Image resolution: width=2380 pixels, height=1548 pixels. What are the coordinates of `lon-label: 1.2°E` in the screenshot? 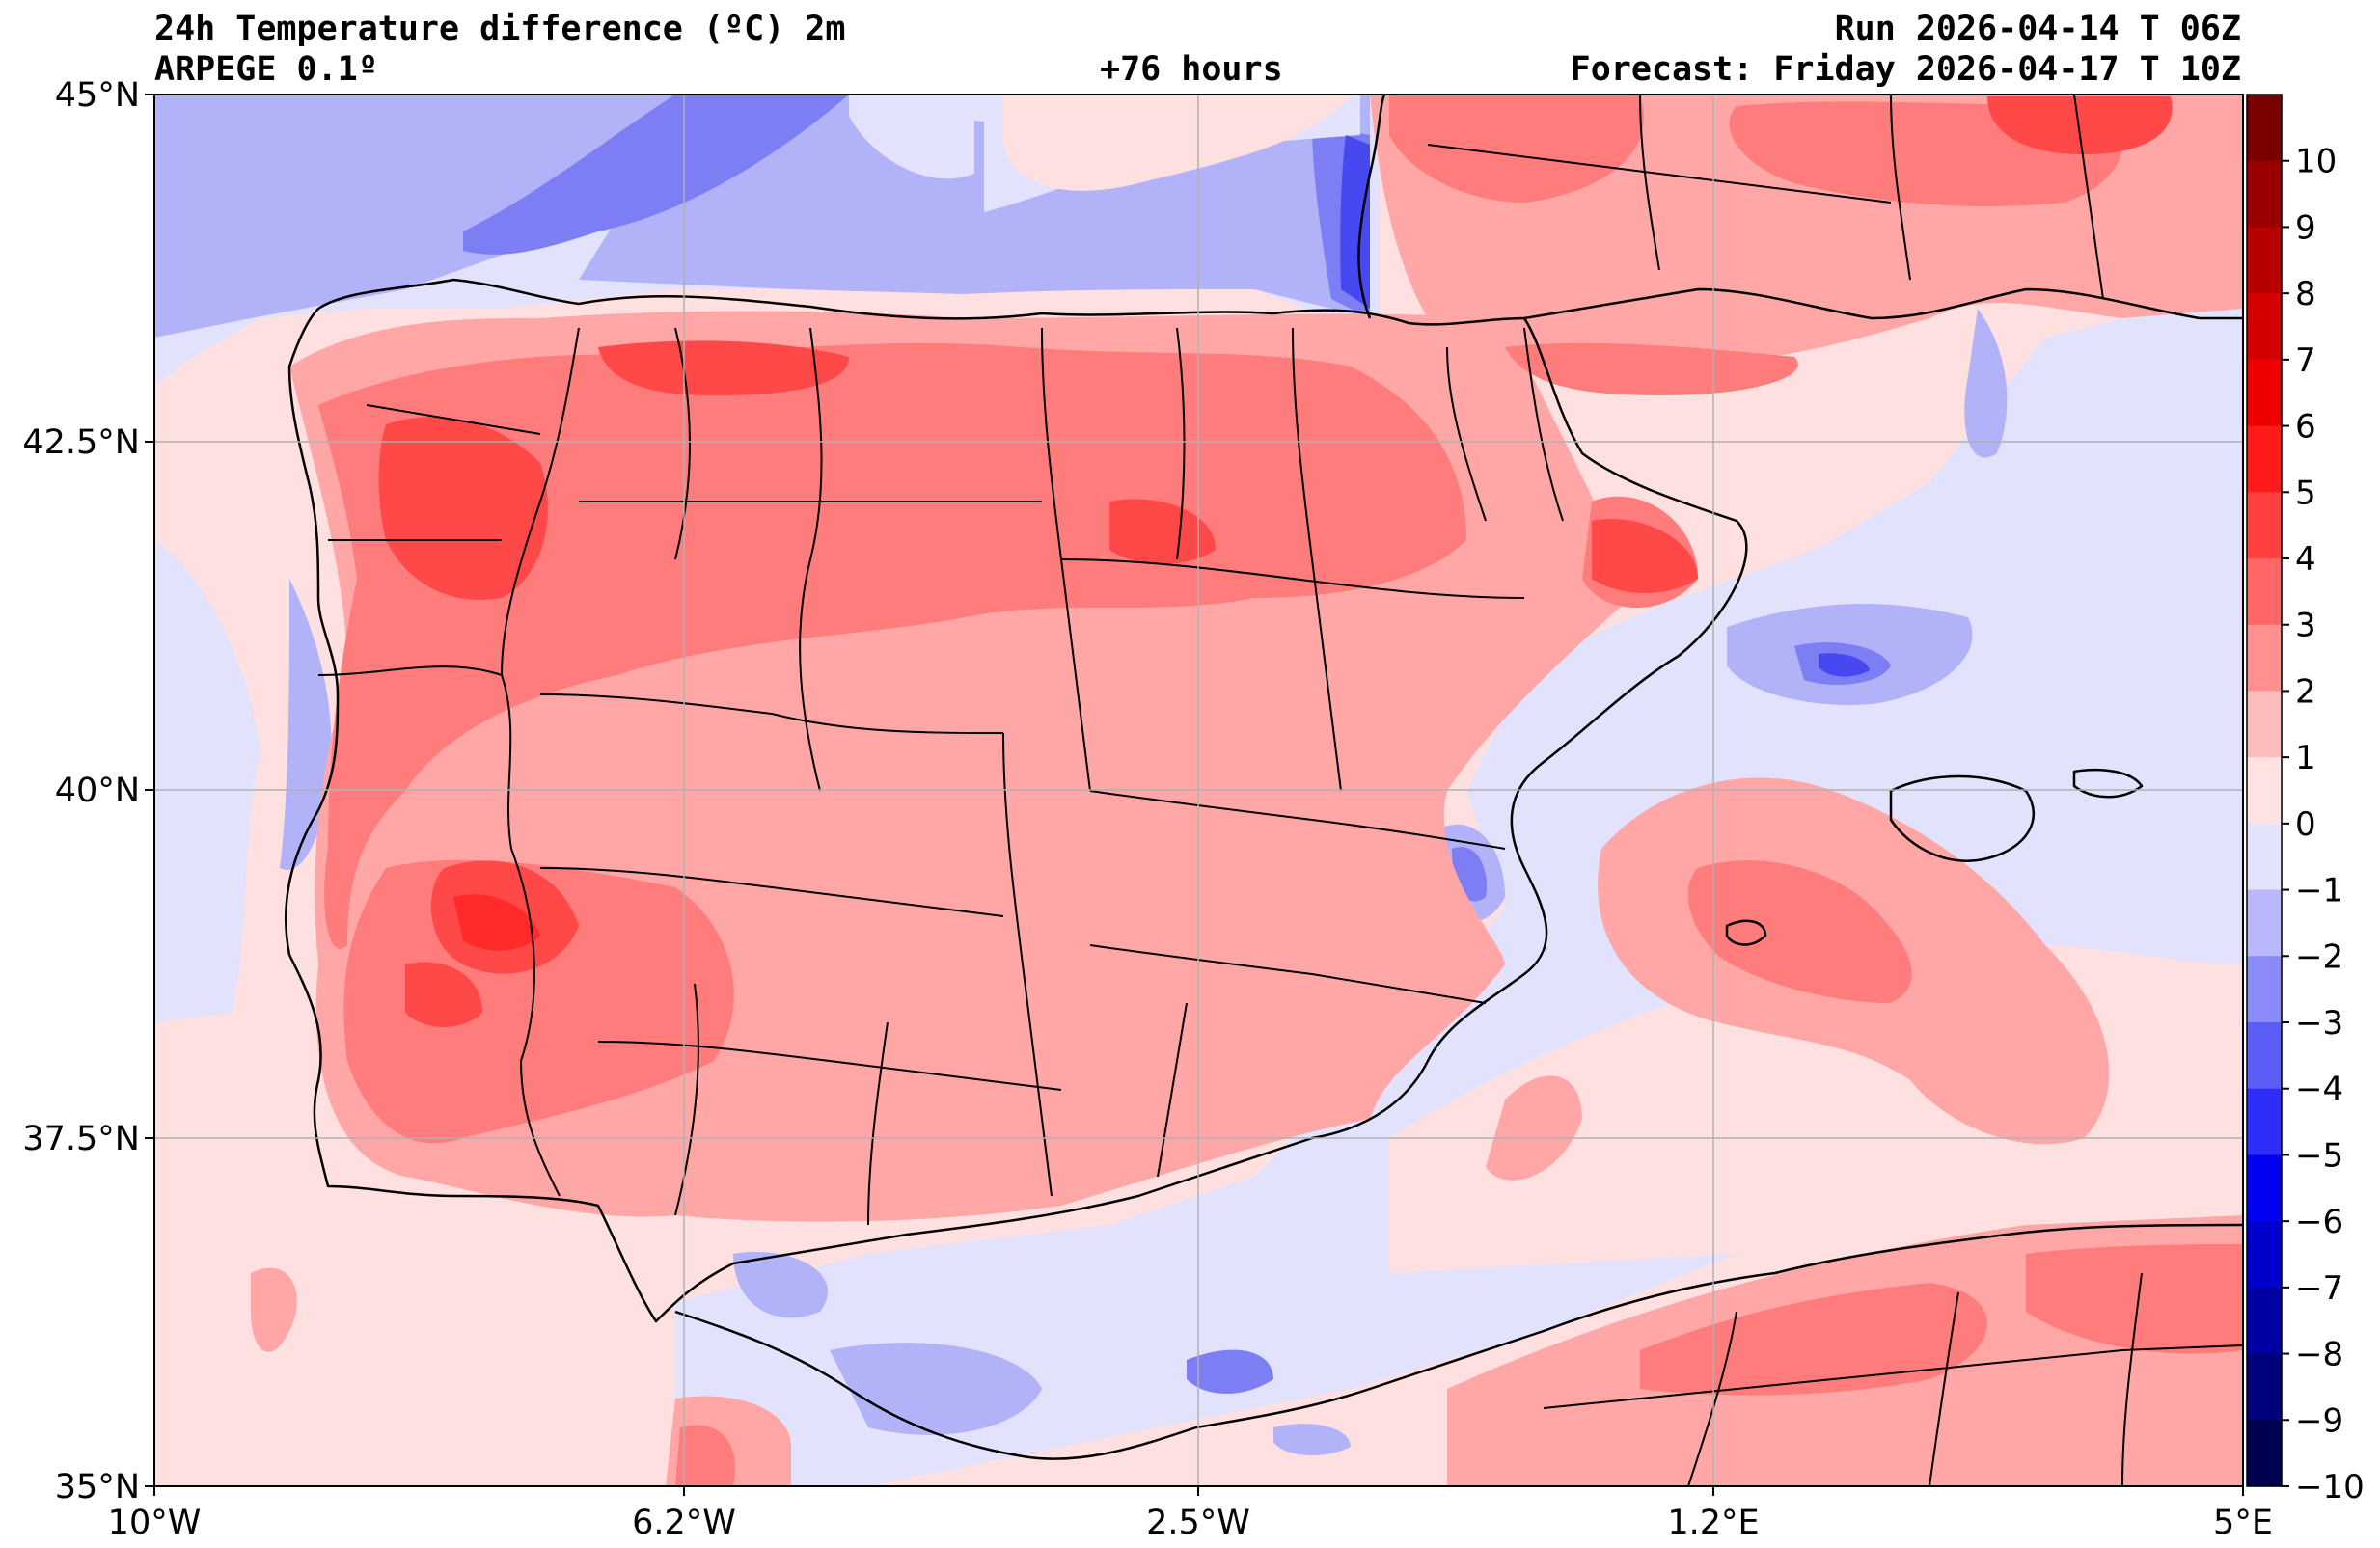 It's located at (1713, 1523).